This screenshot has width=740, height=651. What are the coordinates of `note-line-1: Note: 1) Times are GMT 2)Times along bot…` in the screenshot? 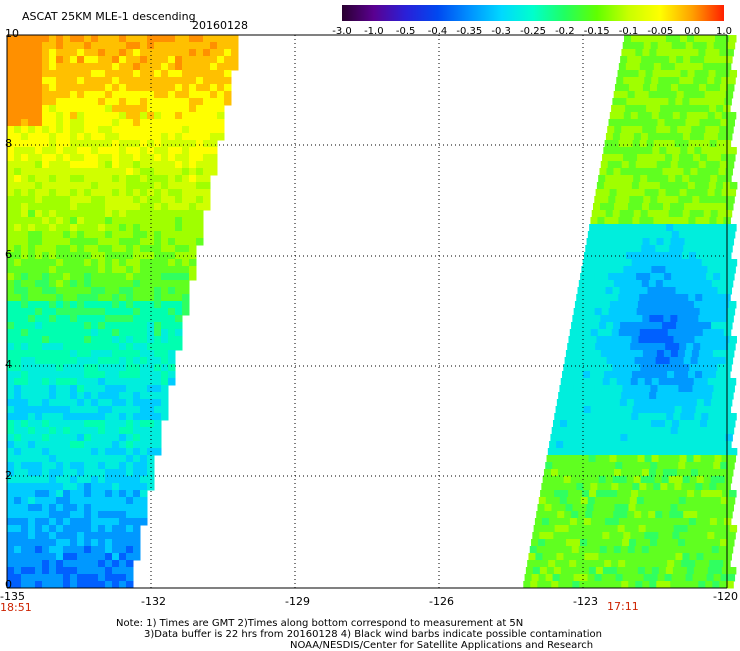 It's located at (320, 623).